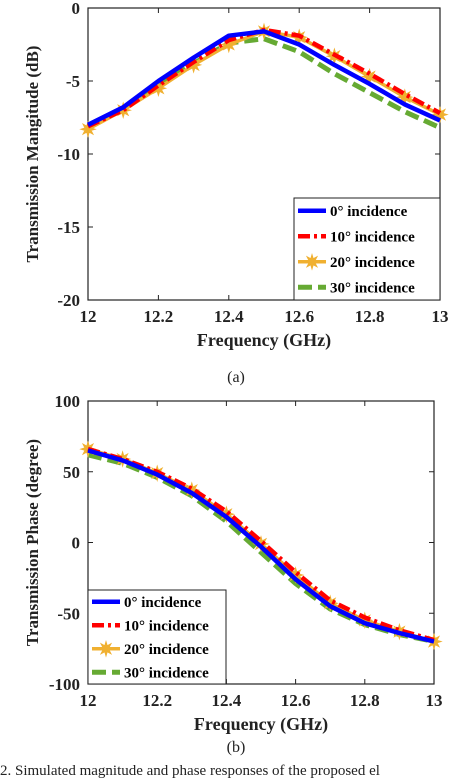 Image resolution: width=474 pixels, height=779 pixels. I want to click on y-tick-label: -20, so click(68, 300).